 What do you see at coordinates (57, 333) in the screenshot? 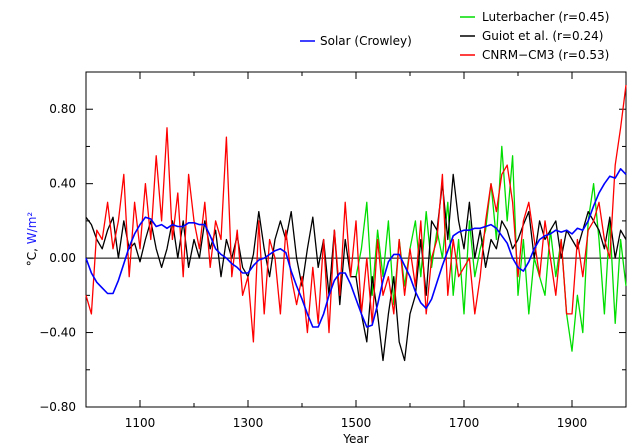
I see `y-tick-label: −0.40` at bounding box center [57, 333].